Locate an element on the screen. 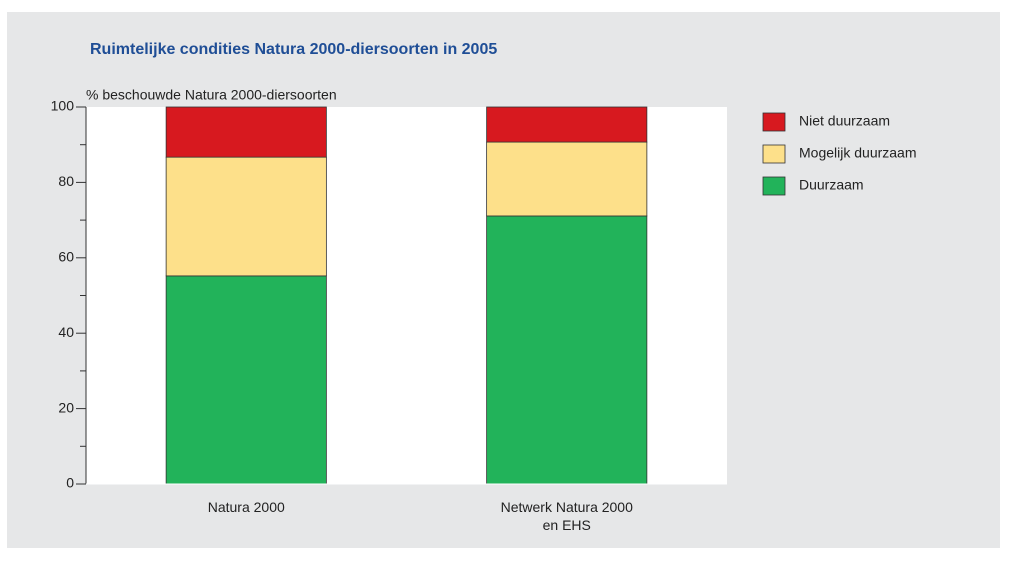 This screenshot has height=561, width=1009. legend-label: Mogelijk duurzaam is located at coordinates (858, 153).